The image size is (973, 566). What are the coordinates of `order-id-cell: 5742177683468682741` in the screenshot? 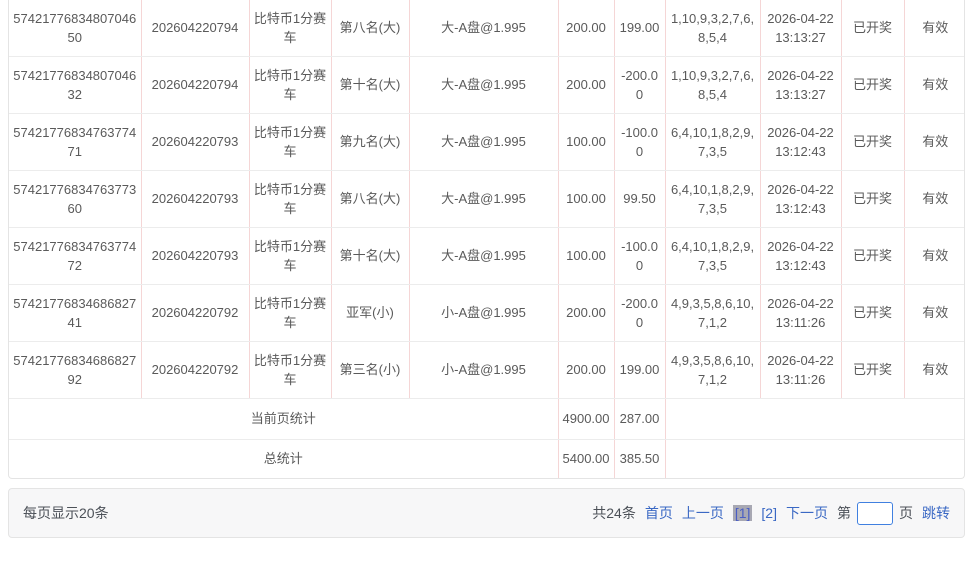 It's located at (75, 313).